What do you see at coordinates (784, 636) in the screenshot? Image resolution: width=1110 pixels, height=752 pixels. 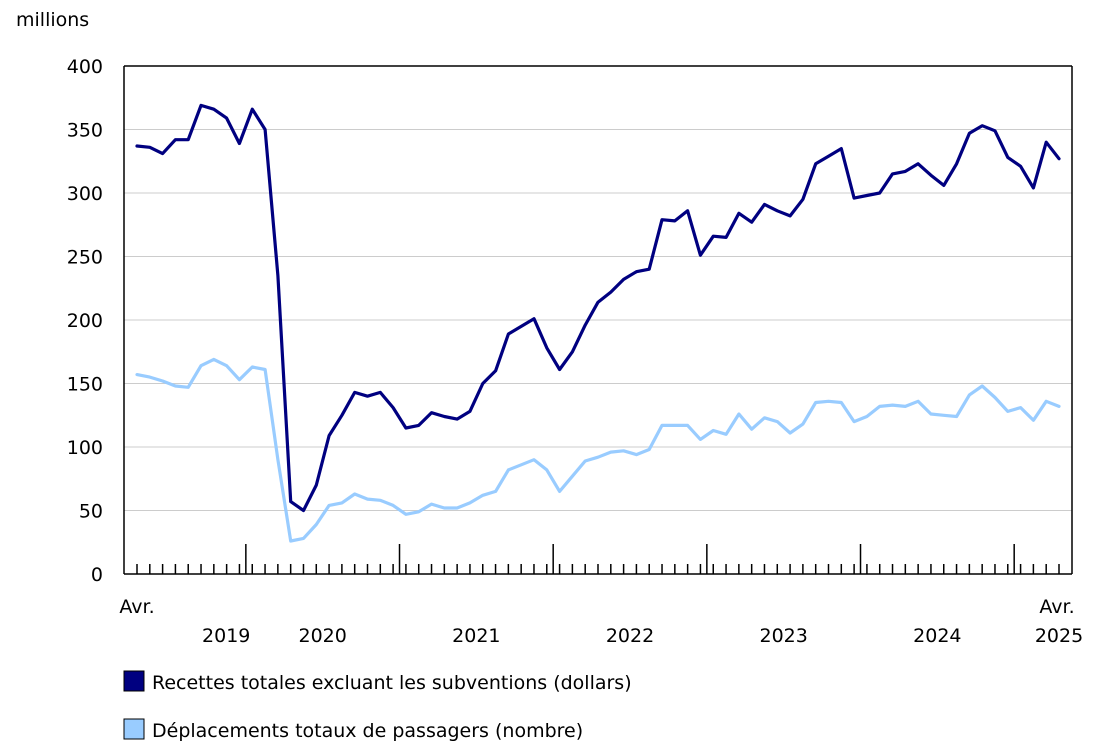 I see `x-year-label-2023: 2023` at bounding box center [784, 636].